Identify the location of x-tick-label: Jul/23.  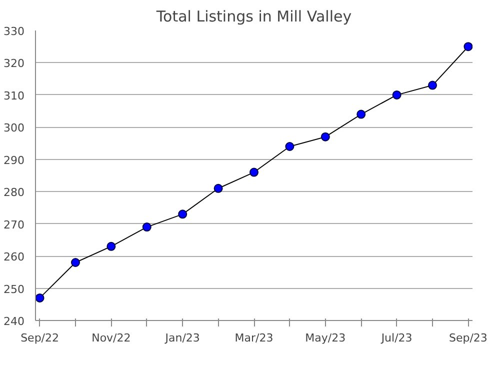
(396, 338).